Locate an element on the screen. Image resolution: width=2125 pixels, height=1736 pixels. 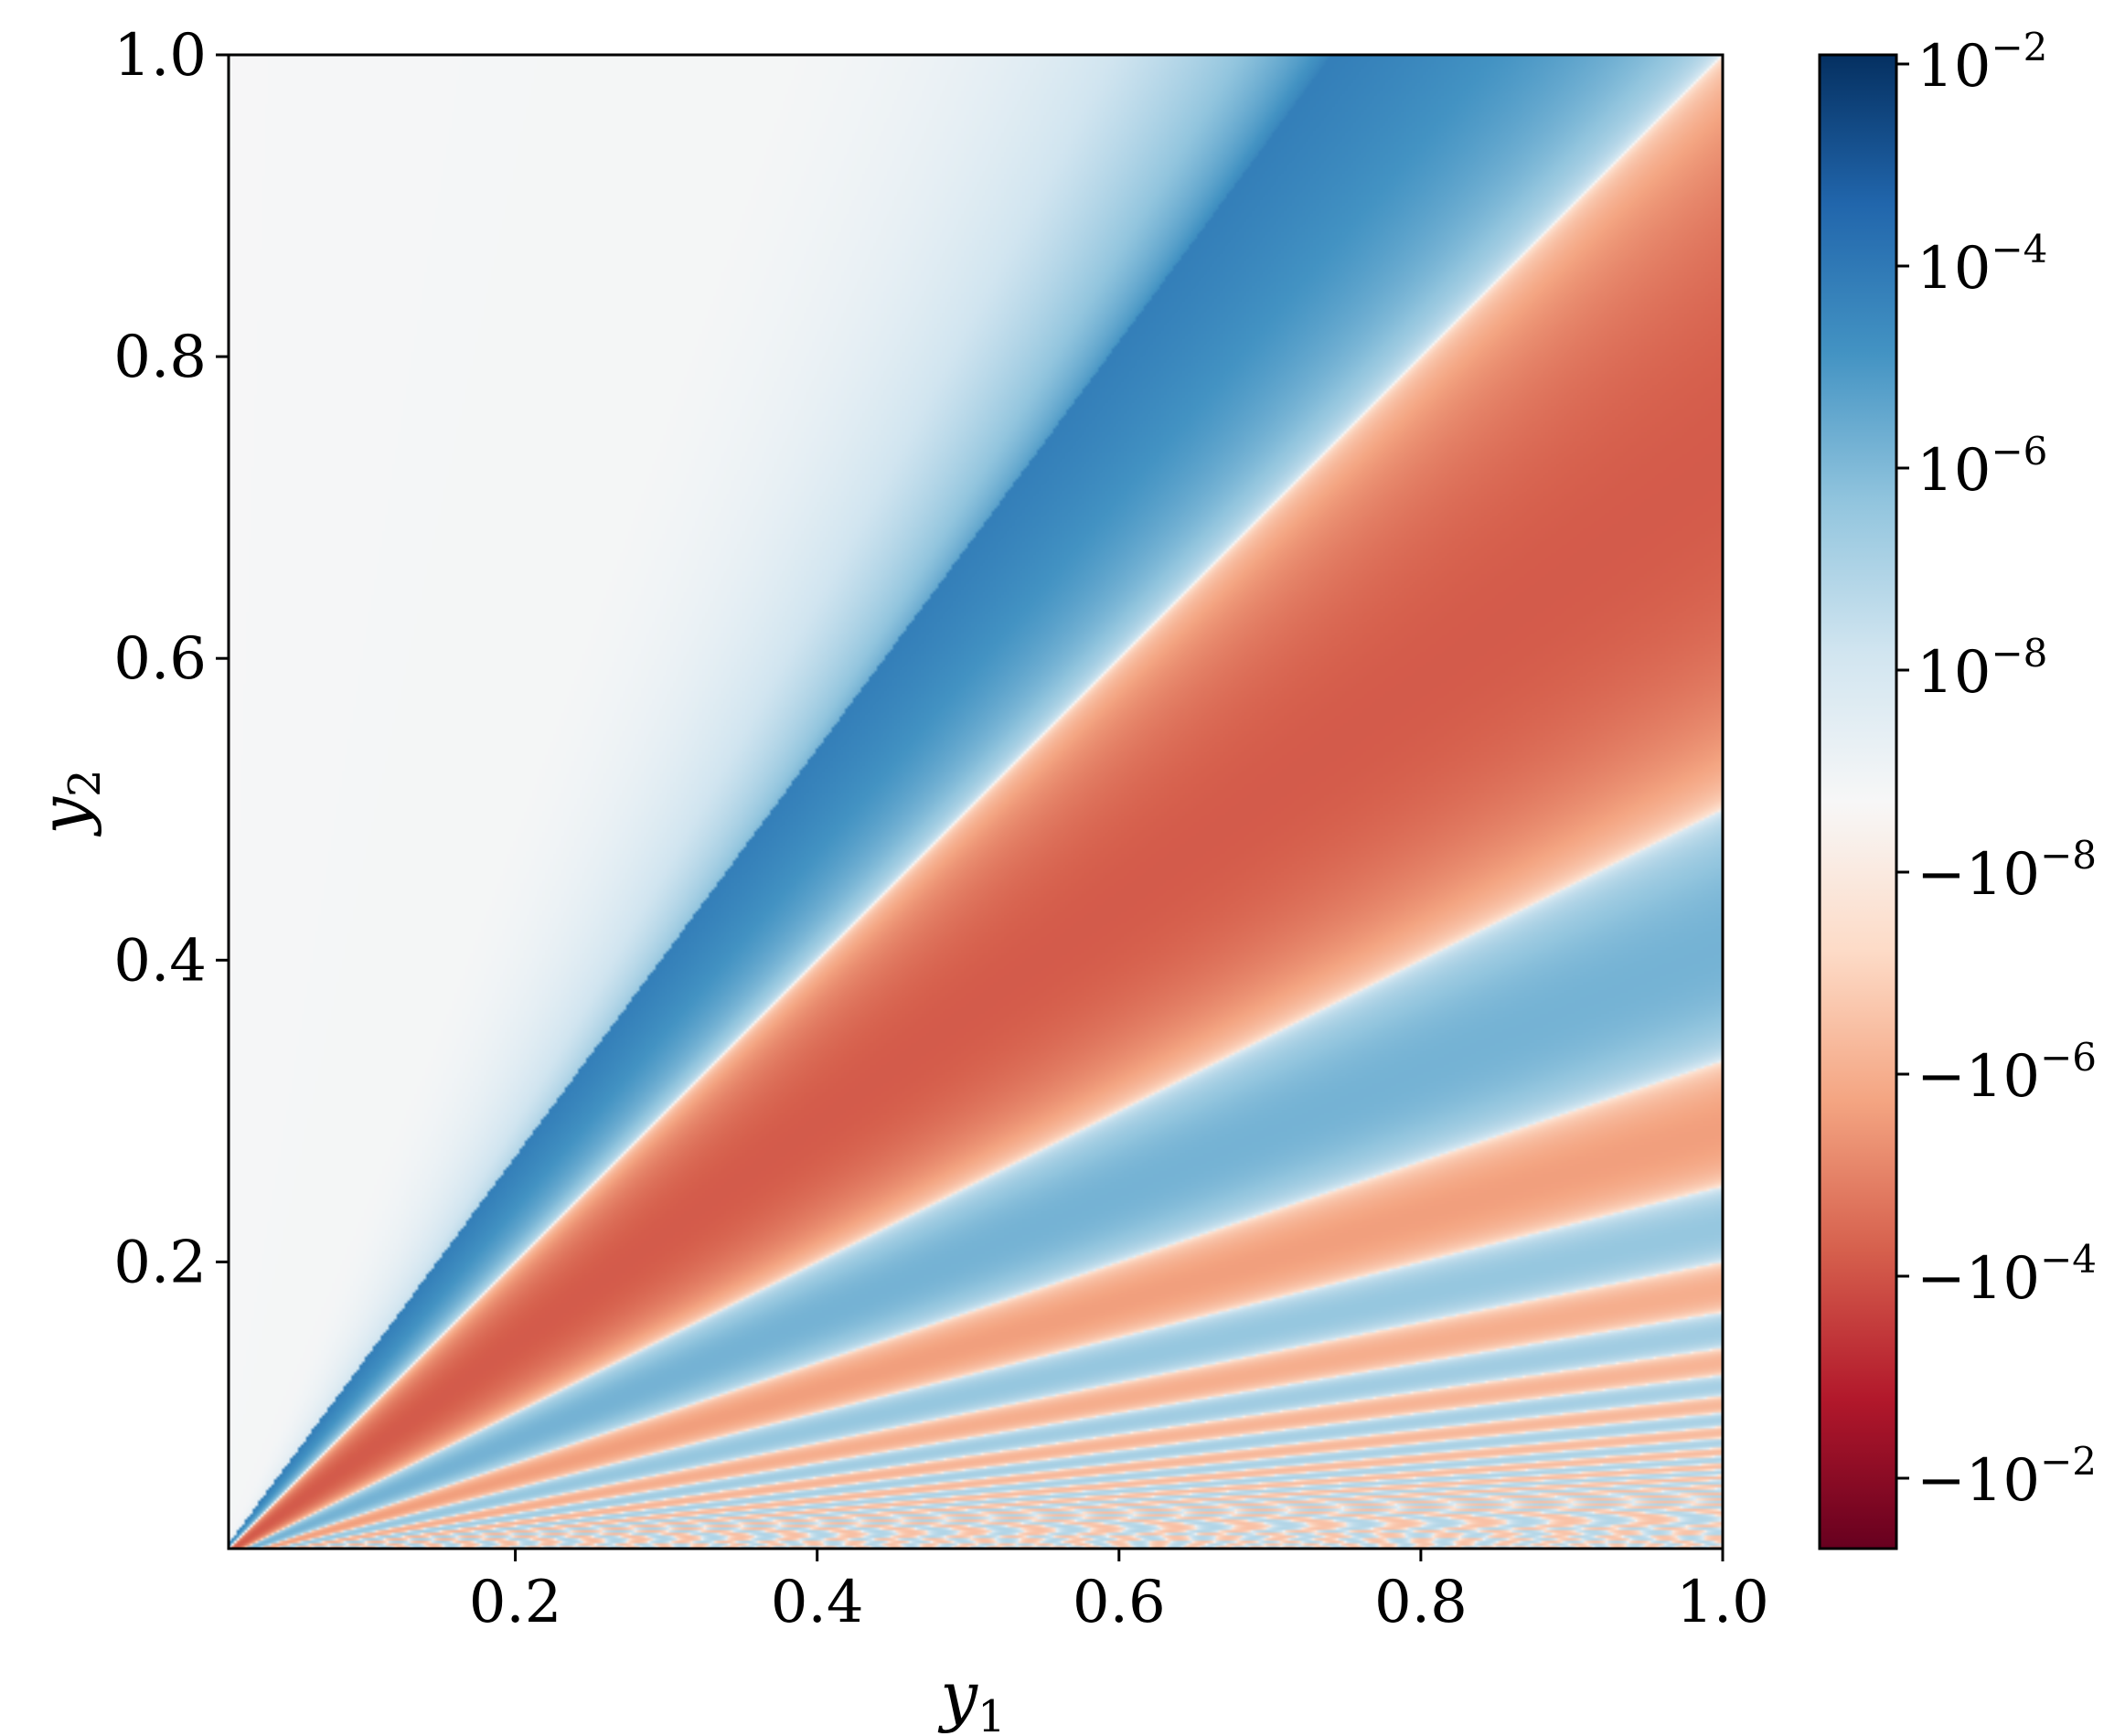
y-axis-ticks: 0.2 0.4 0.6 0.8 1.0 is located at coordinates (171, 659).